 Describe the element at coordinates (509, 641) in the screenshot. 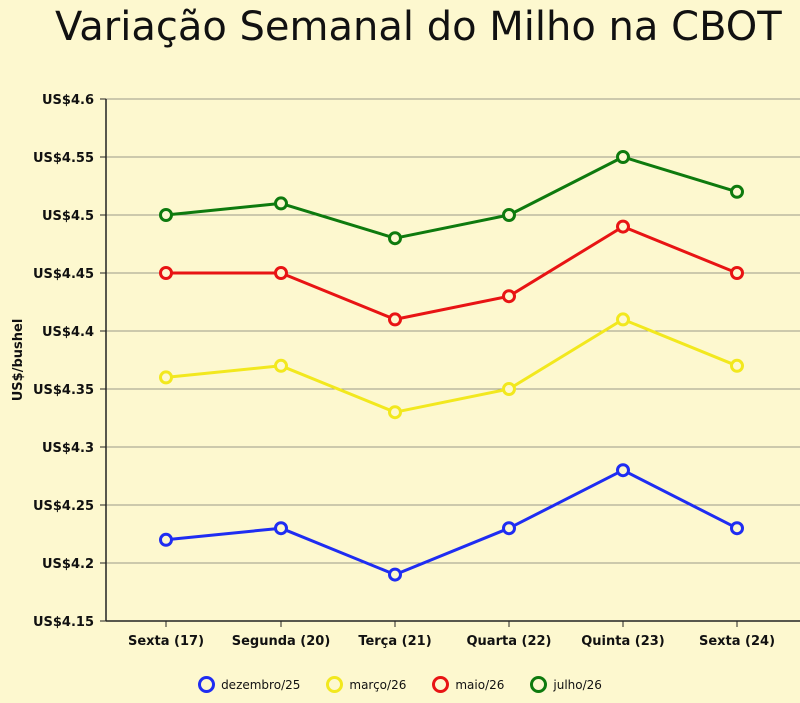

I see `x-tick-label: Quarta (22)` at that location.